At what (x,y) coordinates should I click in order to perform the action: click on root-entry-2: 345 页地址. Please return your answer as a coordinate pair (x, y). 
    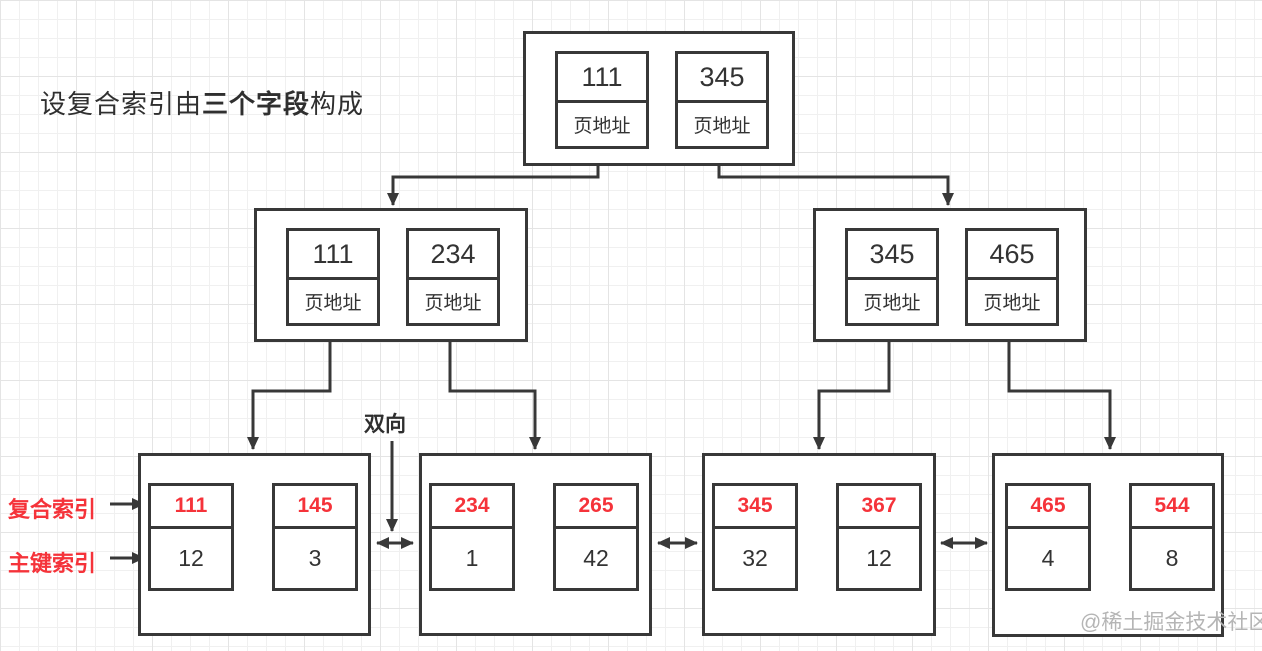
    Looking at the image, I should click on (722, 100).